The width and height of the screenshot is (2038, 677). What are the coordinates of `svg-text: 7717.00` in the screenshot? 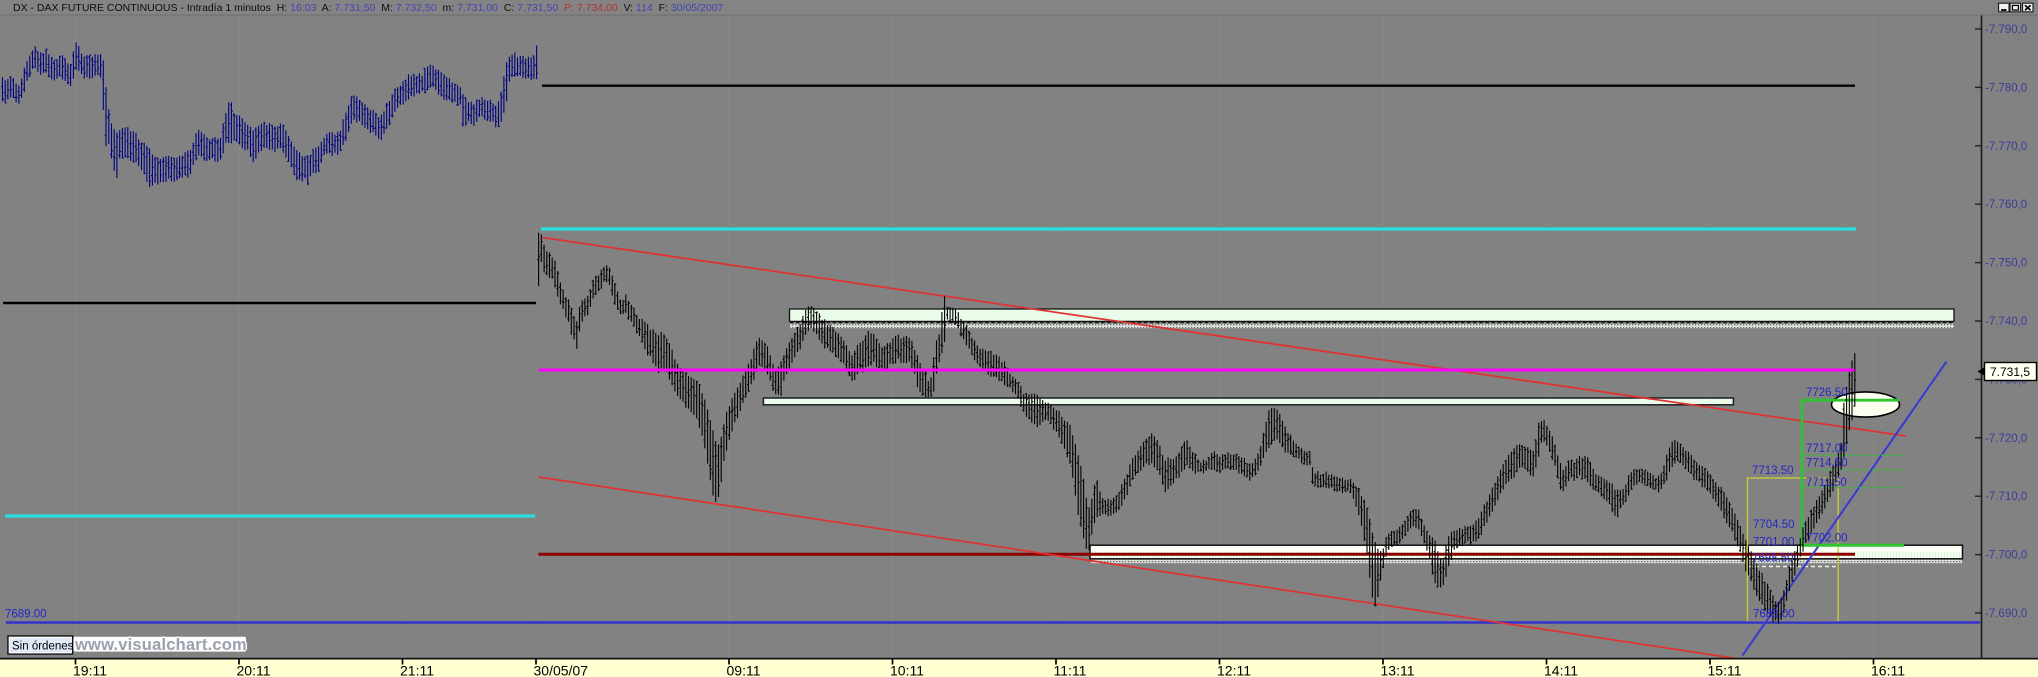 It's located at (1827, 449).